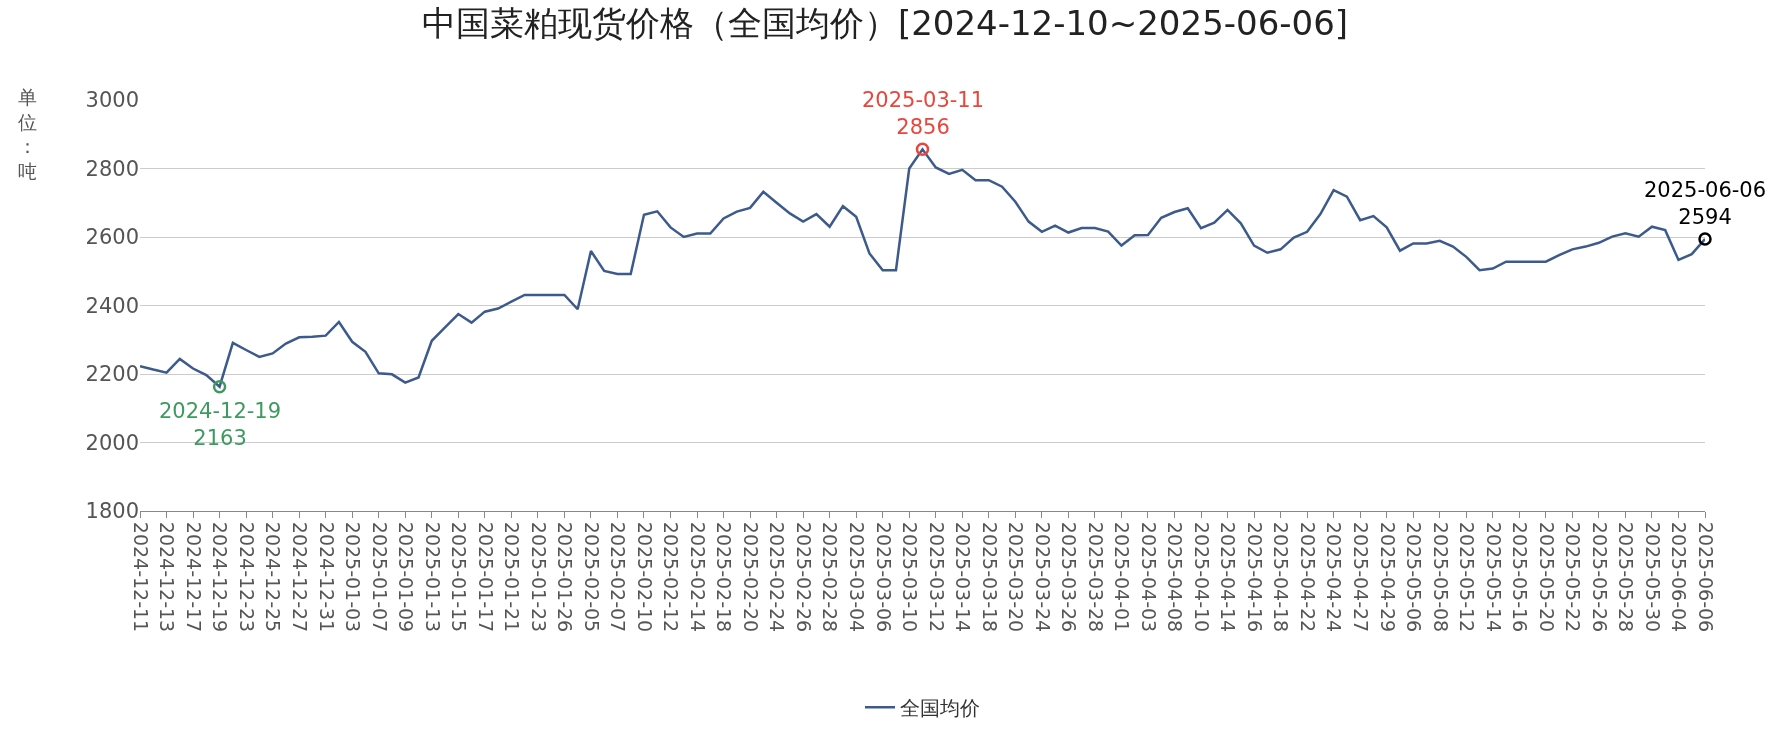 The width and height of the screenshot is (1770, 746). Describe the element at coordinates (1254, 577) in the screenshot. I see `x-tick-label: 2025-04-16` at that location.